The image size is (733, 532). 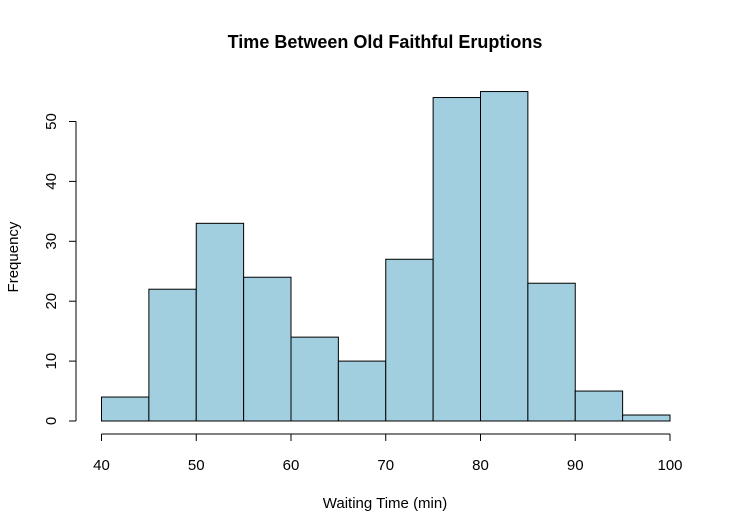 I want to click on y-tick-label-0: 0, so click(x=51, y=421).